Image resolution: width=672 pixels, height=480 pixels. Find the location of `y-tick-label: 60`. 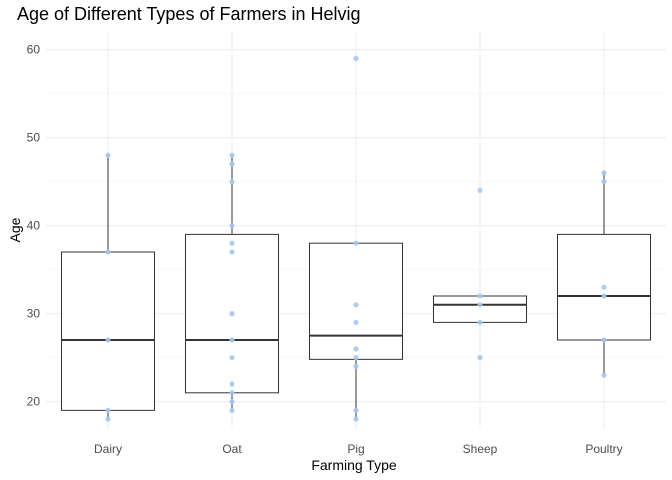

y-tick-label: 60 is located at coordinates (34, 50).